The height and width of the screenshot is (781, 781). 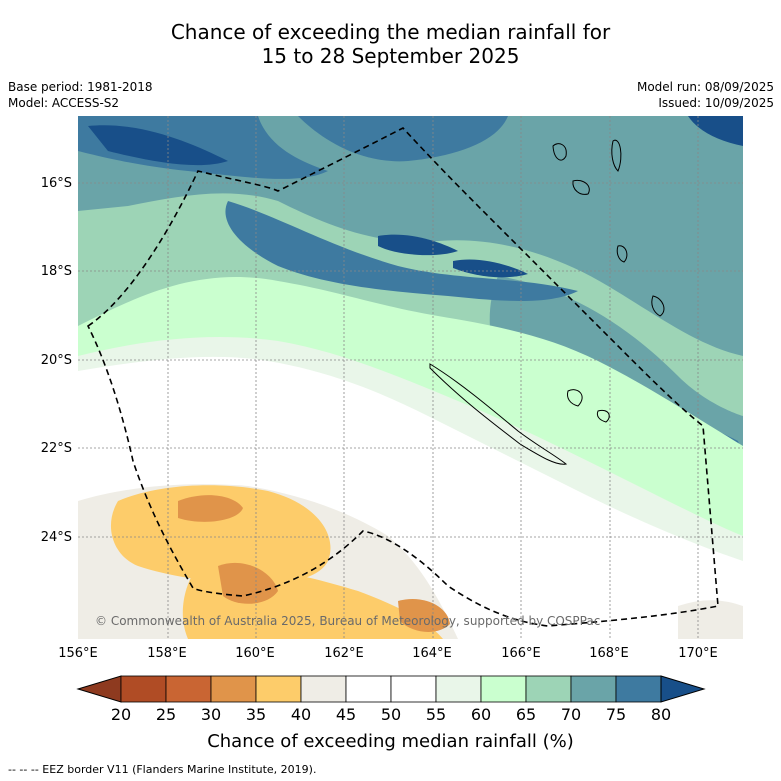 What do you see at coordinates (121, 714) in the screenshot?
I see `colorbar-tick: 20` at bounding box center [121, 714].